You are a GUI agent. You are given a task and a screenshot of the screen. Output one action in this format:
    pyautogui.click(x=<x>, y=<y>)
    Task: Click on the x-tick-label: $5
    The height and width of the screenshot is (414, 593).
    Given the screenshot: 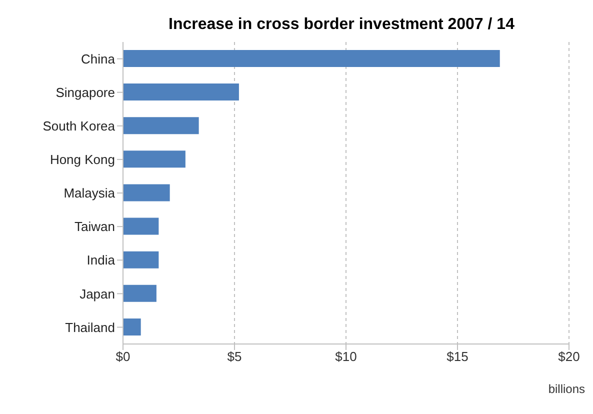 What is the action you would take?
    pyautogui.click(x=234, y=356)
    